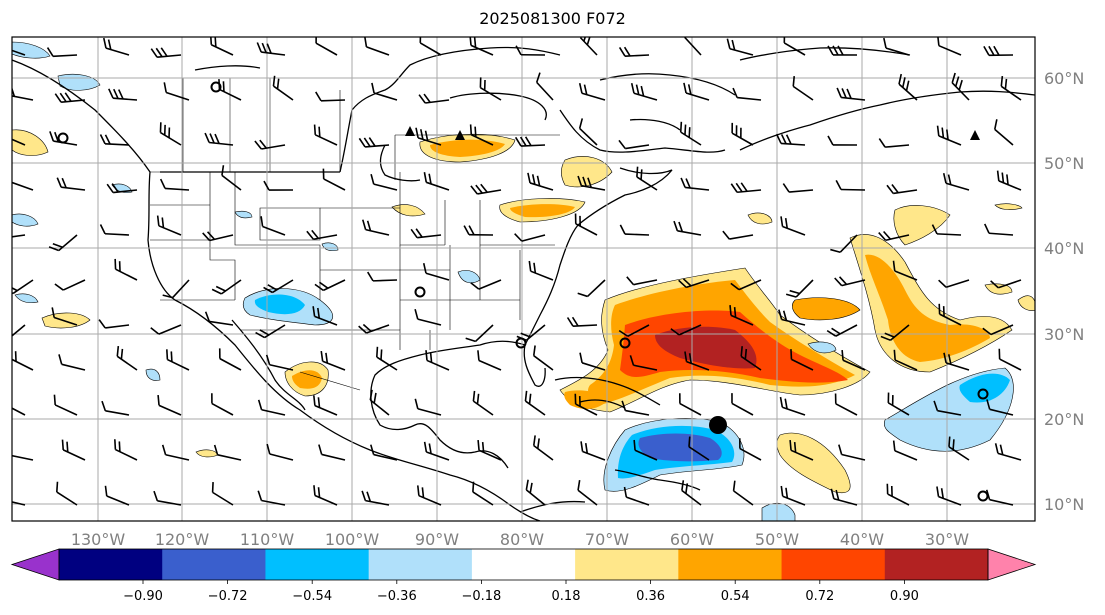 The height and width of the screenshot is (615, 1105). What do you see at coordinates (947, 539) in the screenshot?
I see `longitude-label: 30°W` at bounding box center [947, 539].